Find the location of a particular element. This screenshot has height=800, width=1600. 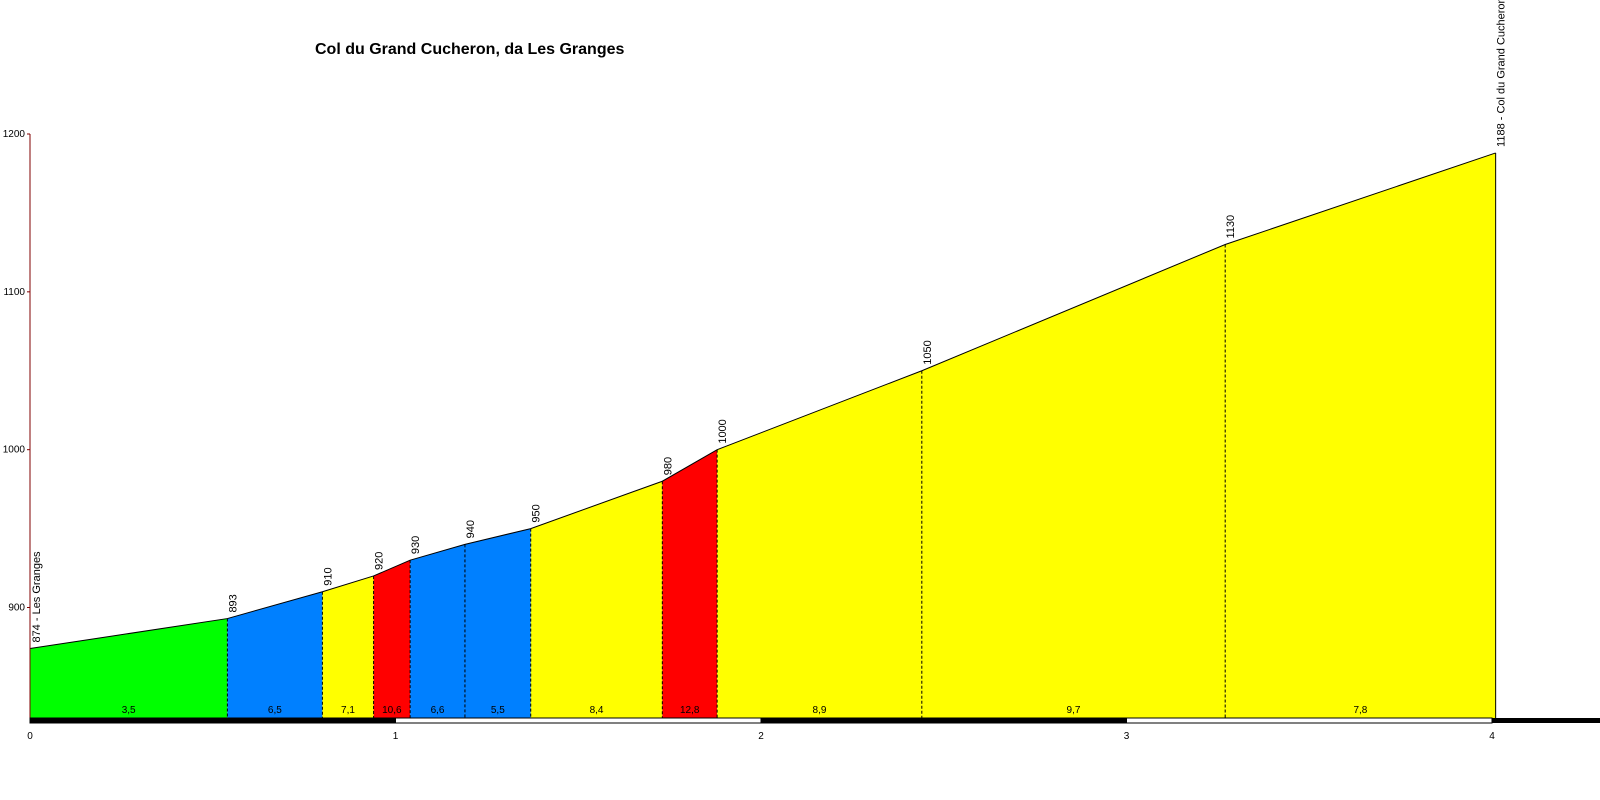

segment-gradient-label: 8,4 is located at coordinates (597, 710).